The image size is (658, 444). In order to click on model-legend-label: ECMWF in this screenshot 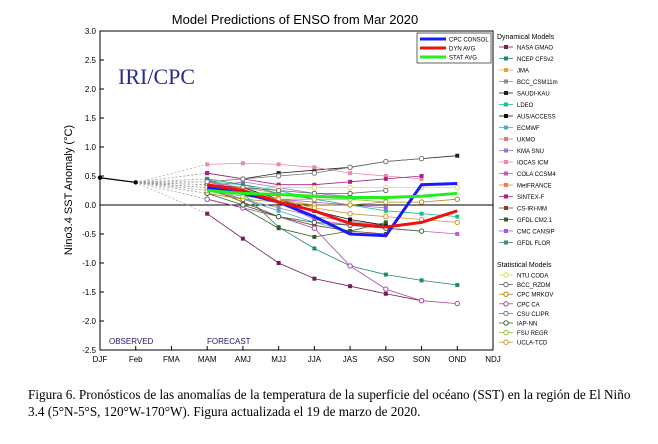, I will do `click(528, 129)`.